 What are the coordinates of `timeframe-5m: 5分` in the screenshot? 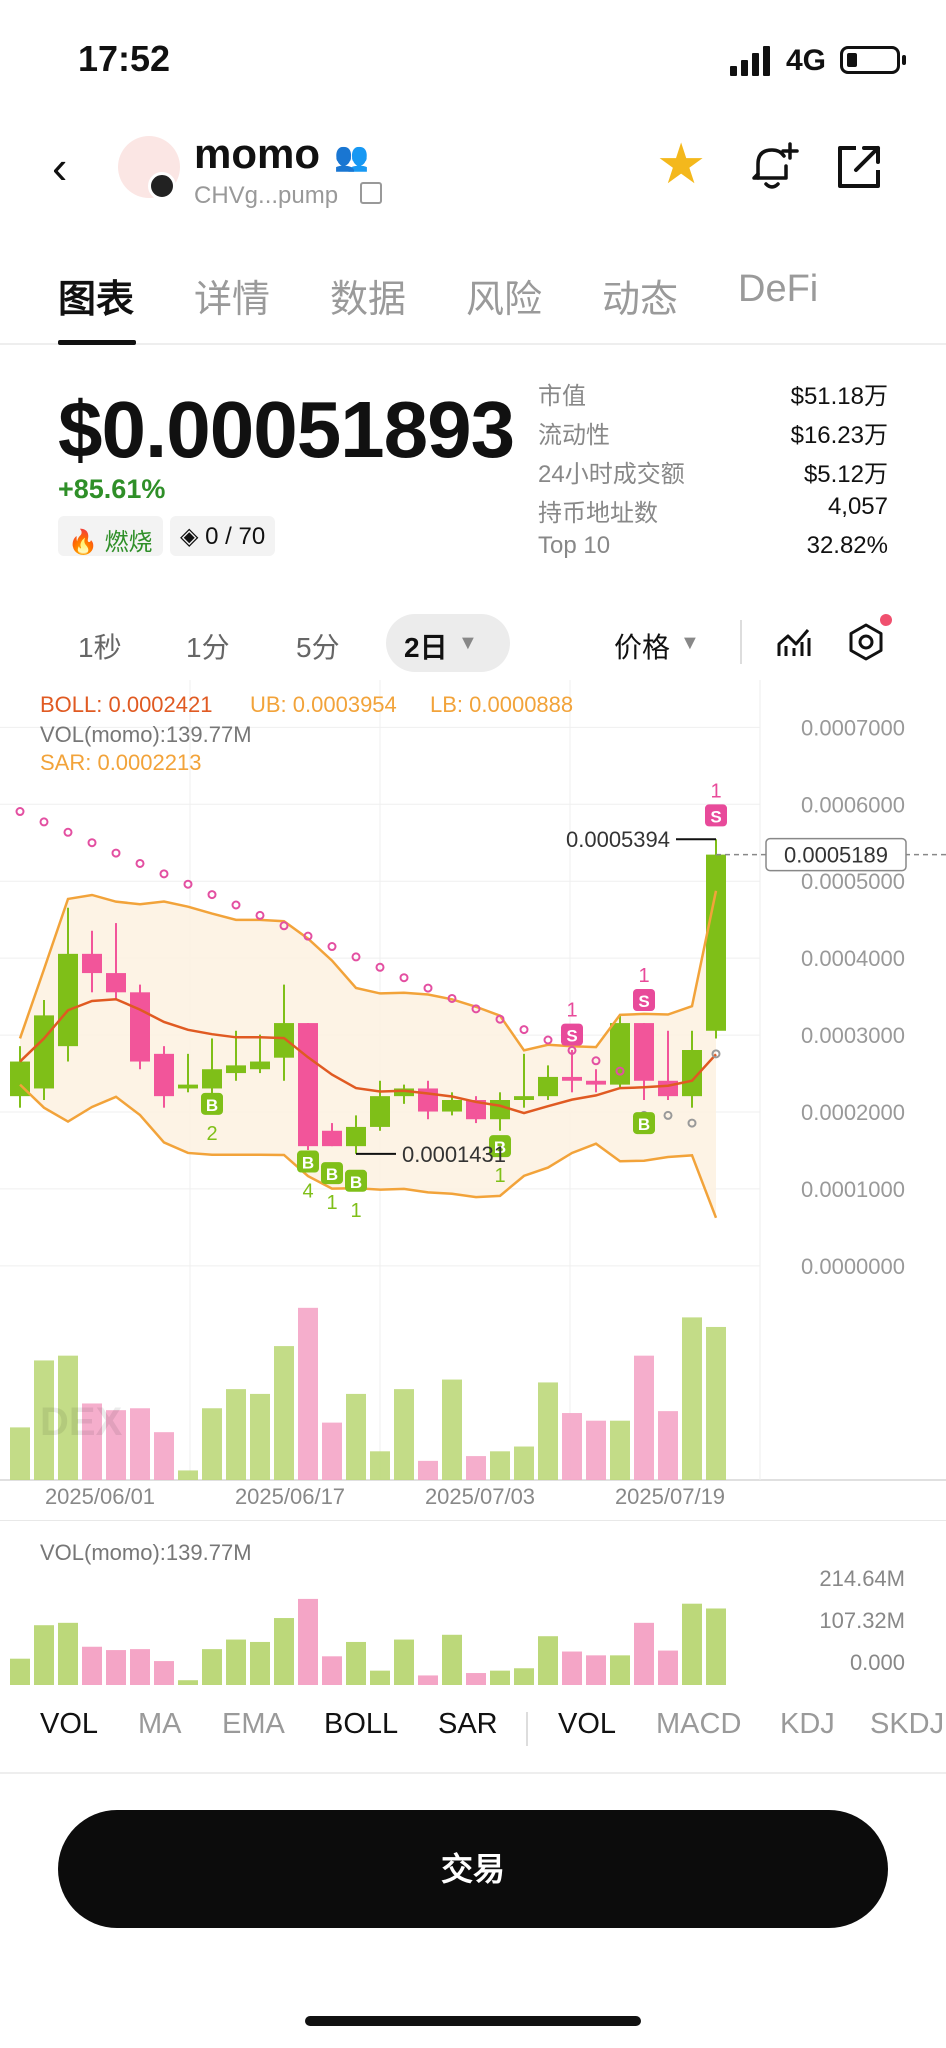 It's located at (318, 647).